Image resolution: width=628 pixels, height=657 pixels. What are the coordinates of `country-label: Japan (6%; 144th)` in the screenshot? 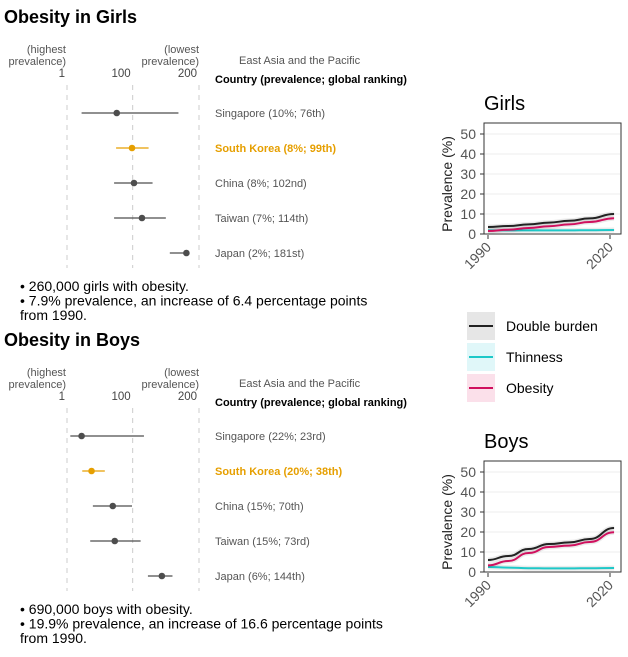 It's located at (260, 577).